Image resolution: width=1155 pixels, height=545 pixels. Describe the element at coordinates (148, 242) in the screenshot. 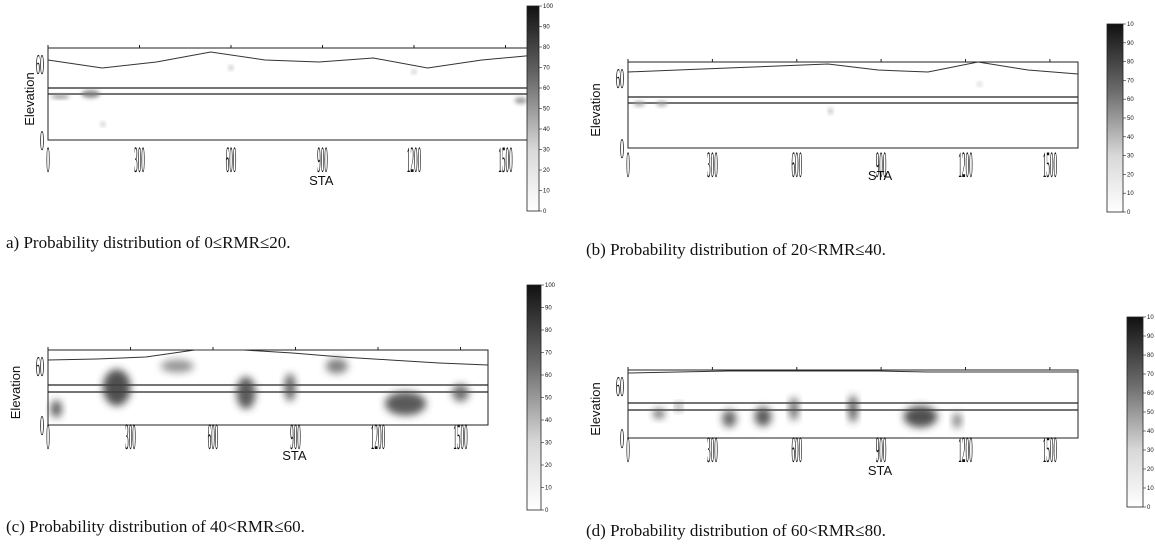

I see `caption-a: a) Probability distribution of 0≤RMR≤20.` at that location.